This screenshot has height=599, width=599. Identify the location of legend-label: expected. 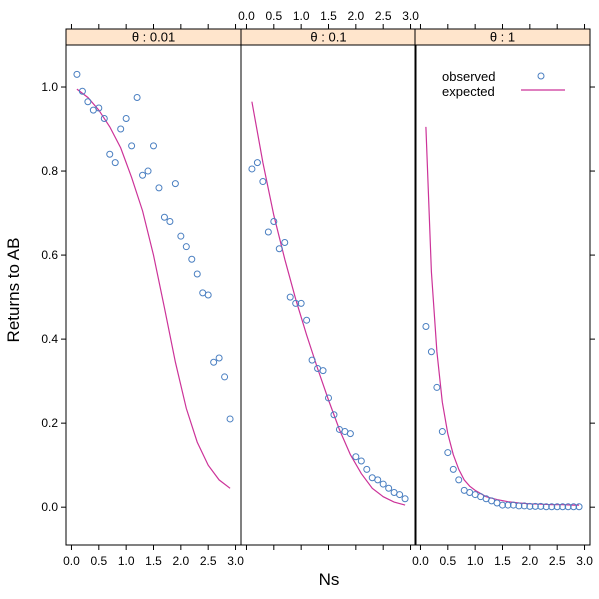
(468, 91).